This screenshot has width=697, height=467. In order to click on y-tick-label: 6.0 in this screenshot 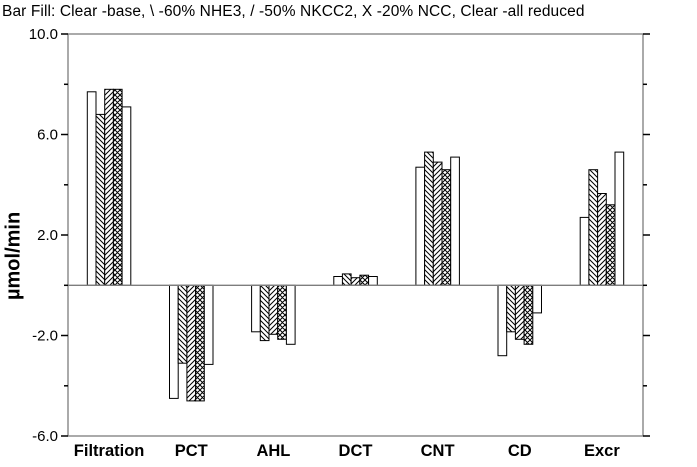, I will do `click(47, 135)`.